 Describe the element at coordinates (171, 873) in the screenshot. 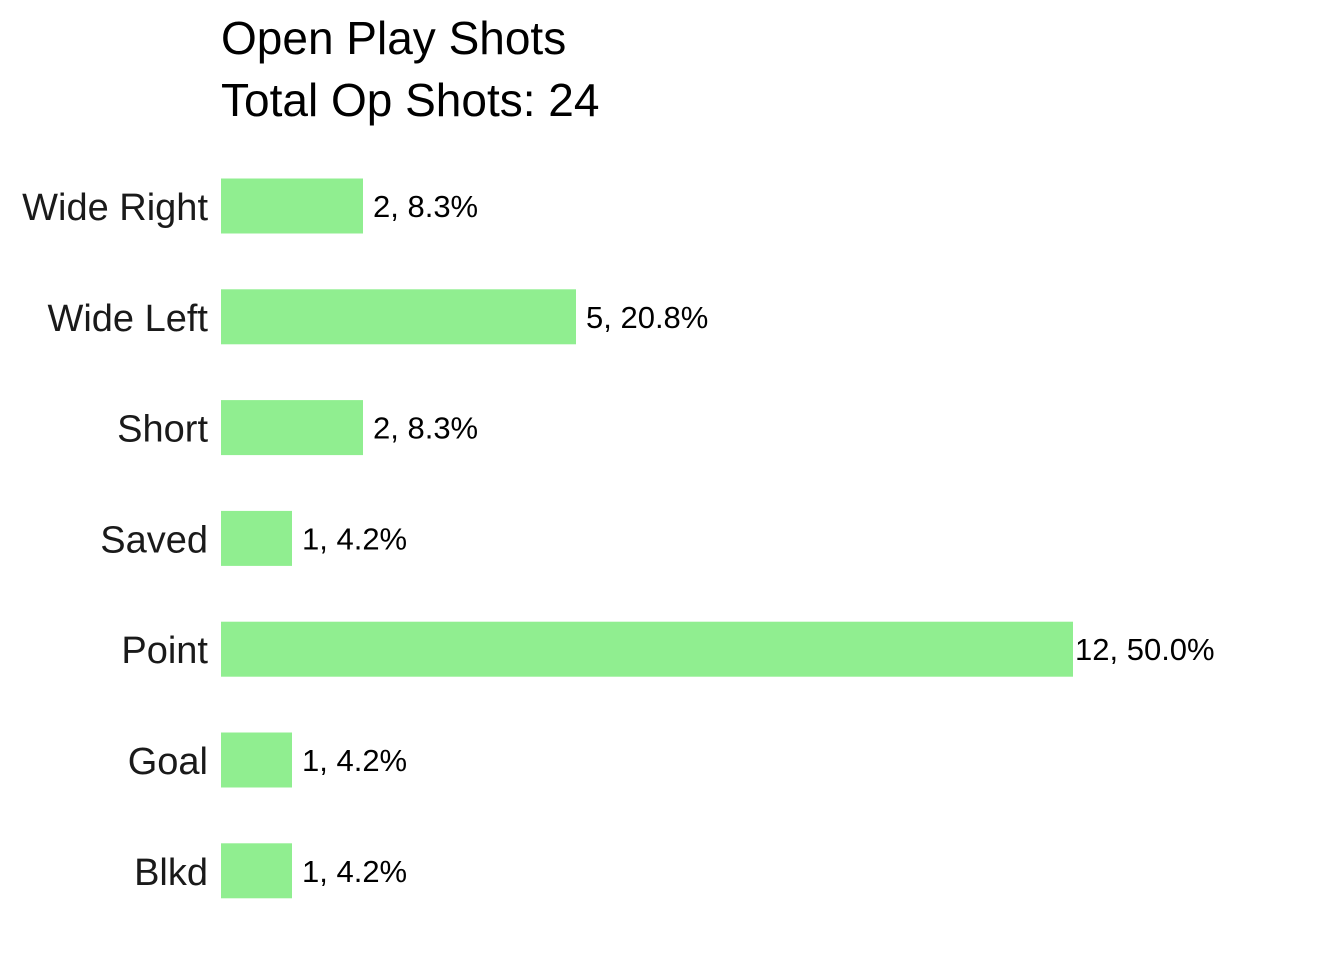

I see `category-label: Blkd` at that location.